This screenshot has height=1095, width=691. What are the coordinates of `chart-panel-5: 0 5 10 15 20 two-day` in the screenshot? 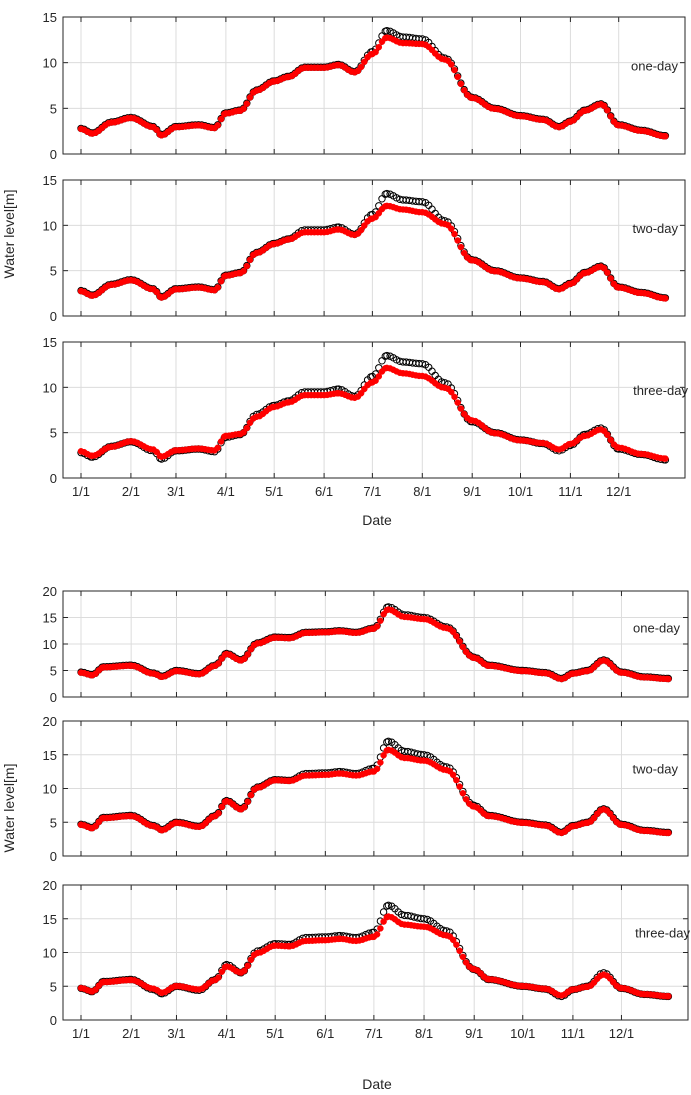 It's located at (366, 789).